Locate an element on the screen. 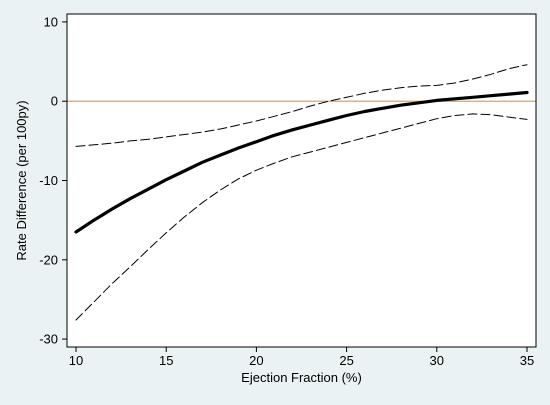 The image size is (550, 405). y-axis-label: Rate Difference (per 100py) is located at coordinates (21, 180).